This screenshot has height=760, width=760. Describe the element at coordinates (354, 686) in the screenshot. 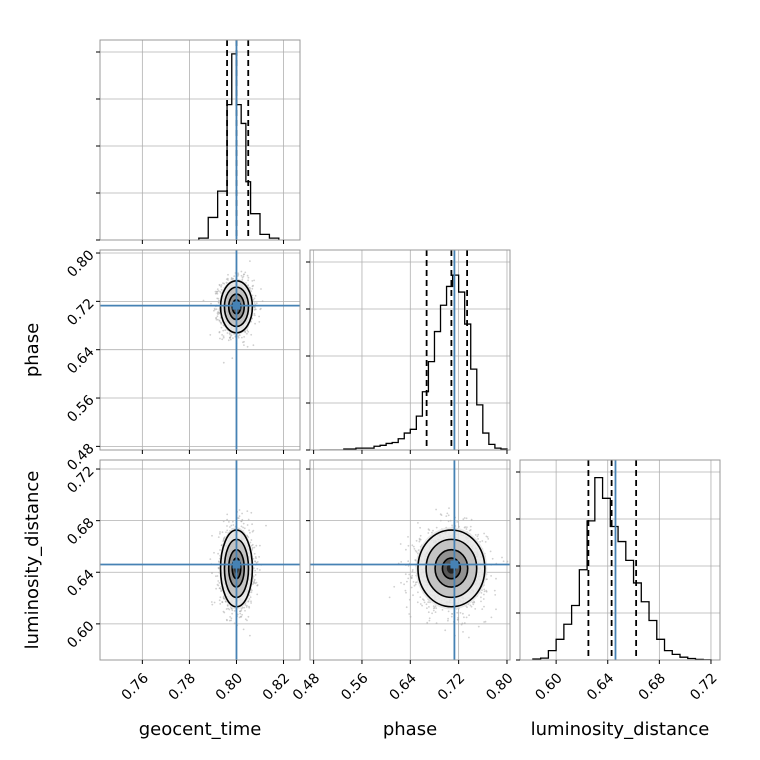

I see `x-tick-label: 0.56` at that location.